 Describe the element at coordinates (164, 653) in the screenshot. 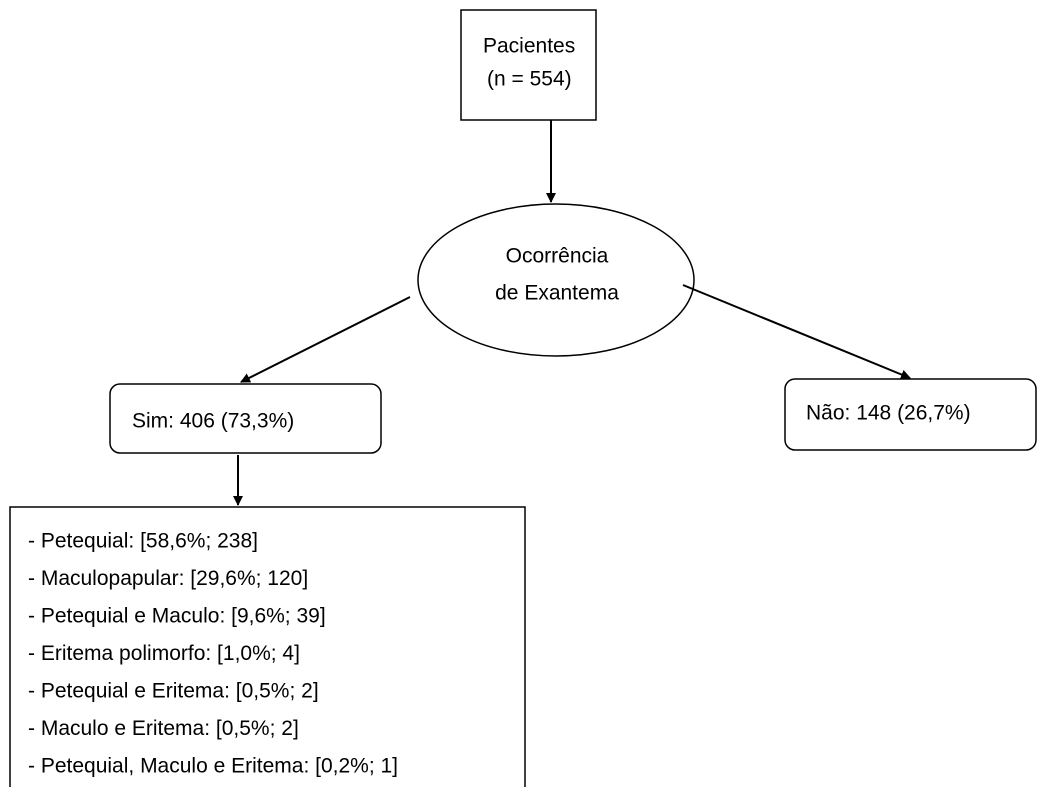

I see `list-item: - Eritema polimorfo: [1,0%; 4]` at that location.